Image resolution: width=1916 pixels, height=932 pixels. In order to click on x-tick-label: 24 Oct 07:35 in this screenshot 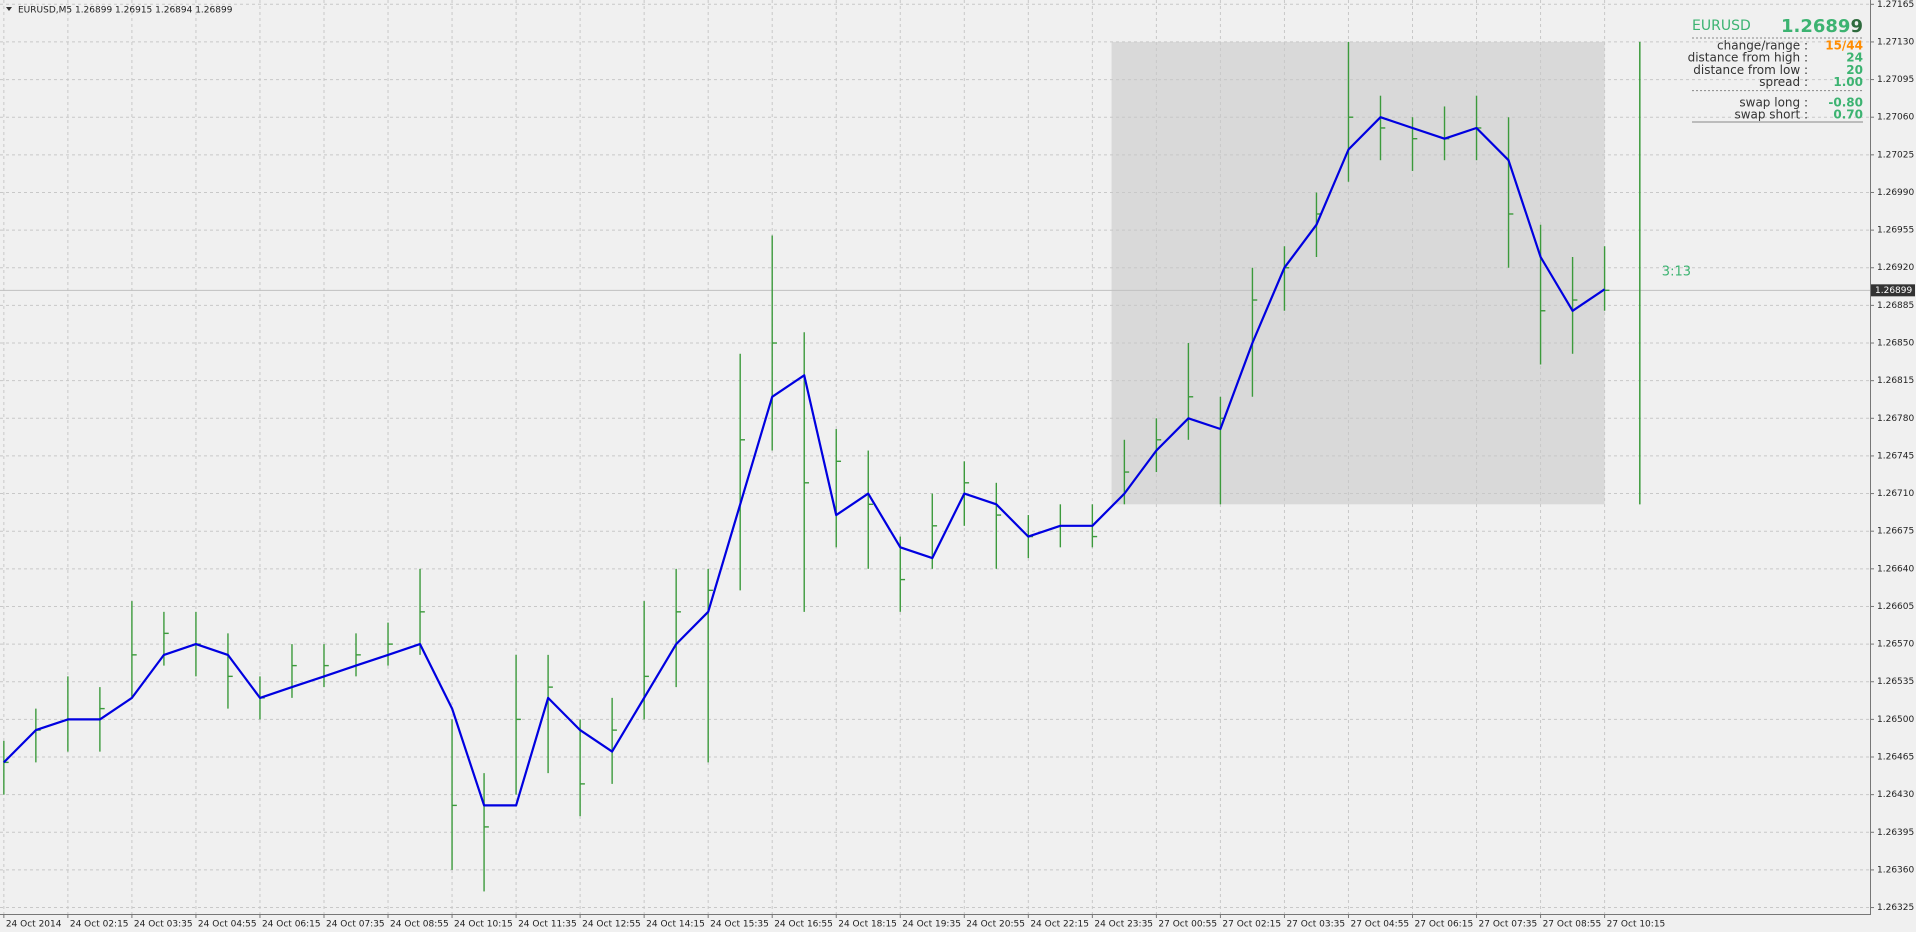, I will do `click(355, 925)`.